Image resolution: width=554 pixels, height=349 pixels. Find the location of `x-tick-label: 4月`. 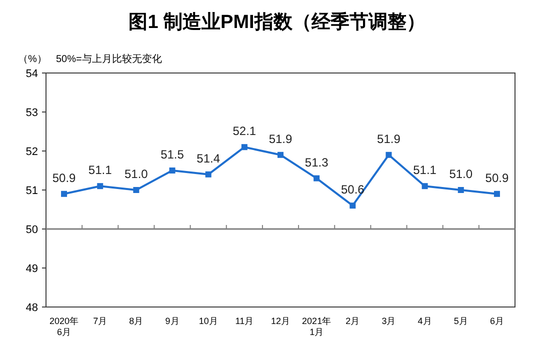

x-tick-label: 4月 is located at coordinates (425, 321).